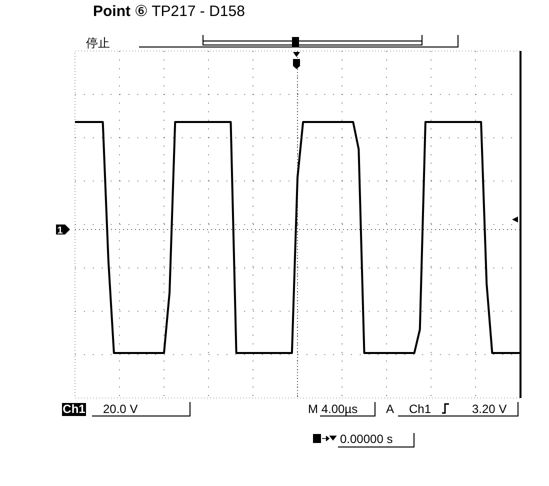 This screenshot has width=549, height=486. What do you see at coordinates (63, 230) in the screenshot?
I see `marker-ch1: 1` at bounding box center [63, 230].